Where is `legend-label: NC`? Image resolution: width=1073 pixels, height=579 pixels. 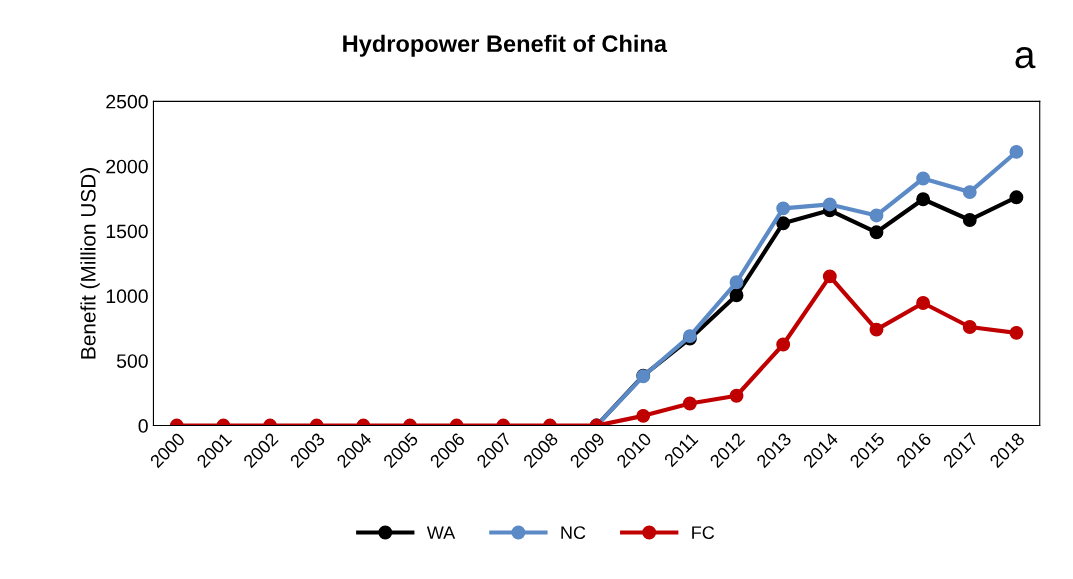 legend-label: NC is located at coordinates (573, 533).